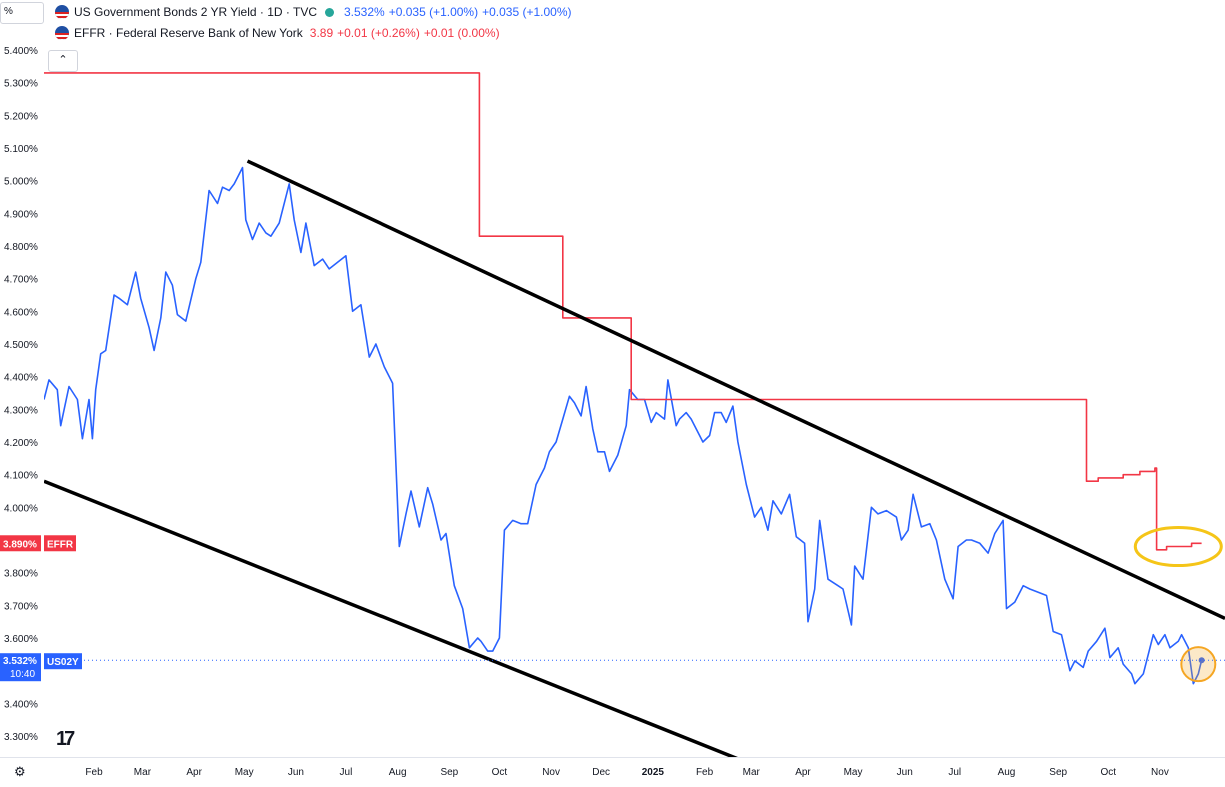  Describe the element at coordinates (21, 84) in the screenshot. I see `y-tick-label: 5.300%` at that location.